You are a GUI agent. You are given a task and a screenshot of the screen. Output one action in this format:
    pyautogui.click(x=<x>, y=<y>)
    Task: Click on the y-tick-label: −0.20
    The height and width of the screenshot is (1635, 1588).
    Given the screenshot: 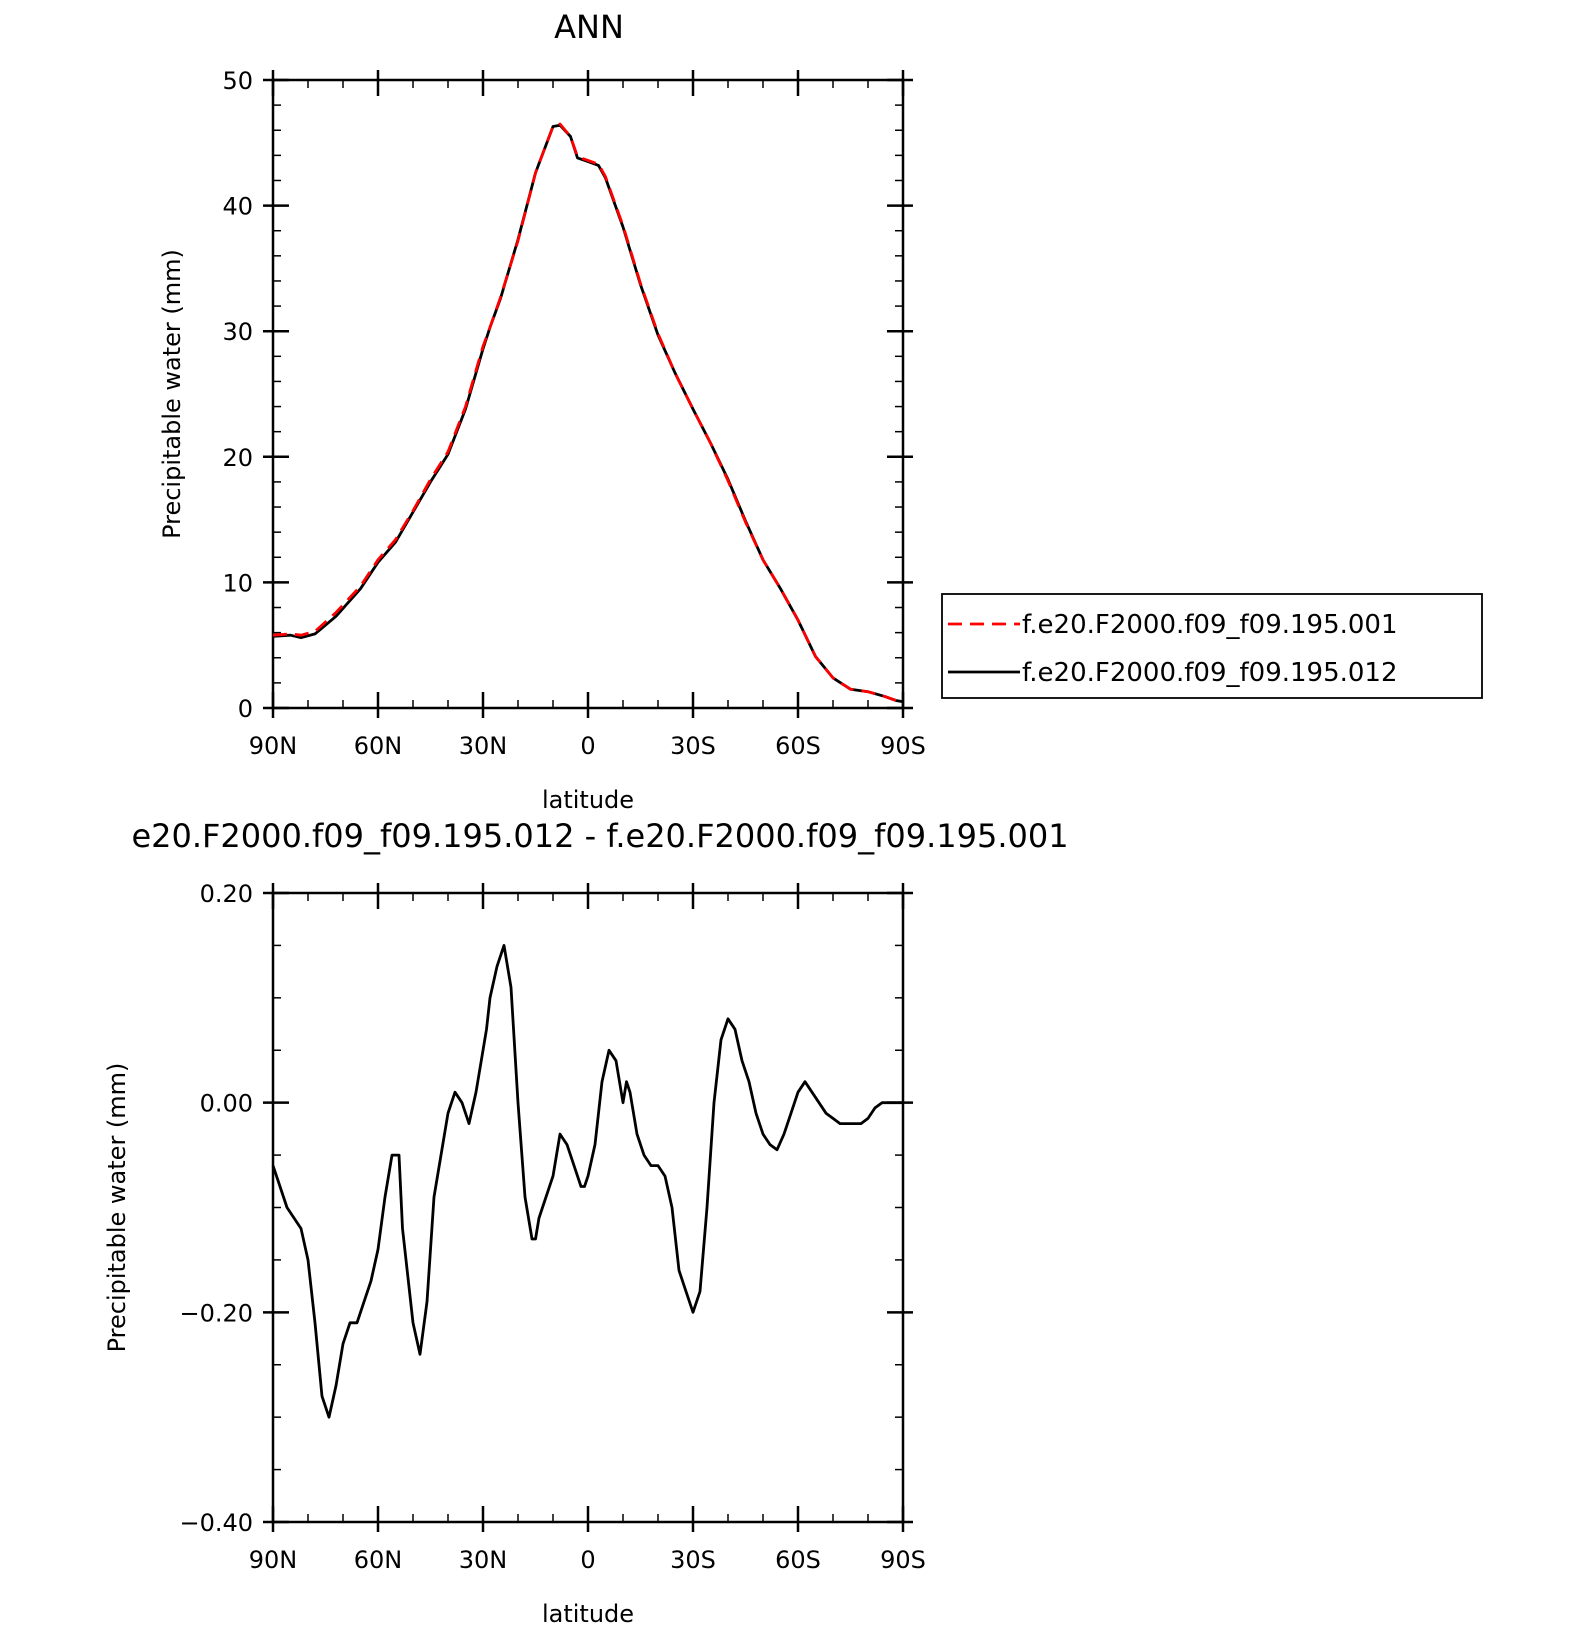 What is the action you would take?
    pyautogui.click(x=216, y=1313)
    